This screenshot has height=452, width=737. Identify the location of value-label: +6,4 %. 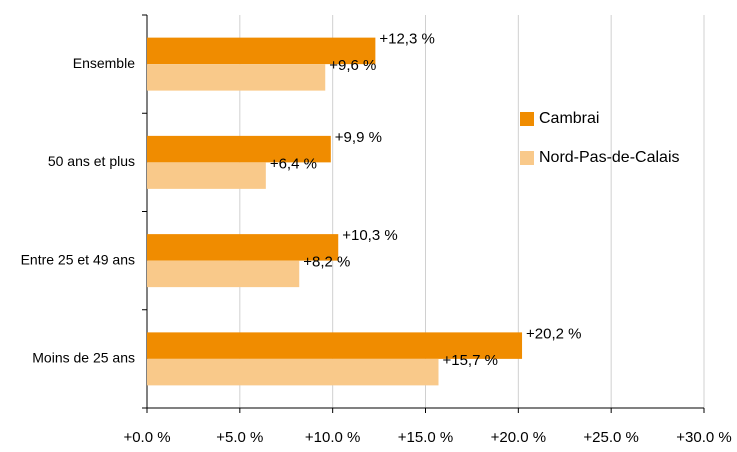
(293, 163).